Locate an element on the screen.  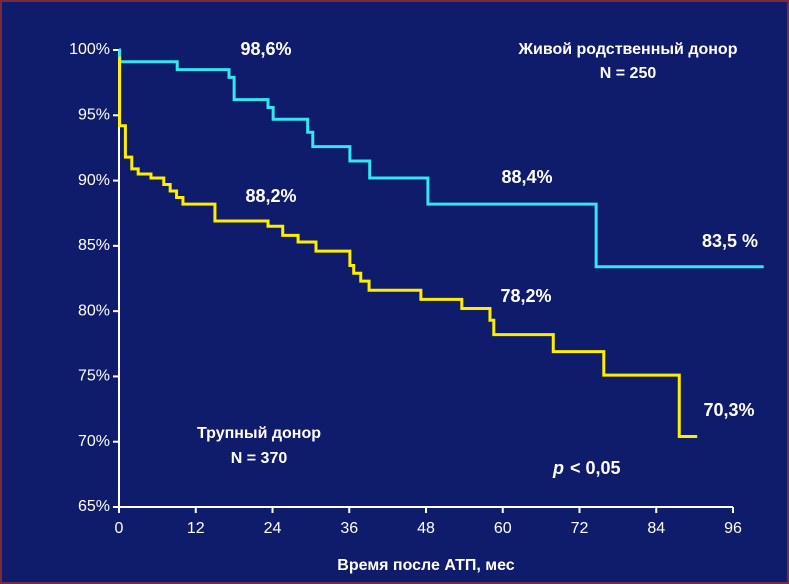
annotation: 88,2% is located at coordinates (270, 196).